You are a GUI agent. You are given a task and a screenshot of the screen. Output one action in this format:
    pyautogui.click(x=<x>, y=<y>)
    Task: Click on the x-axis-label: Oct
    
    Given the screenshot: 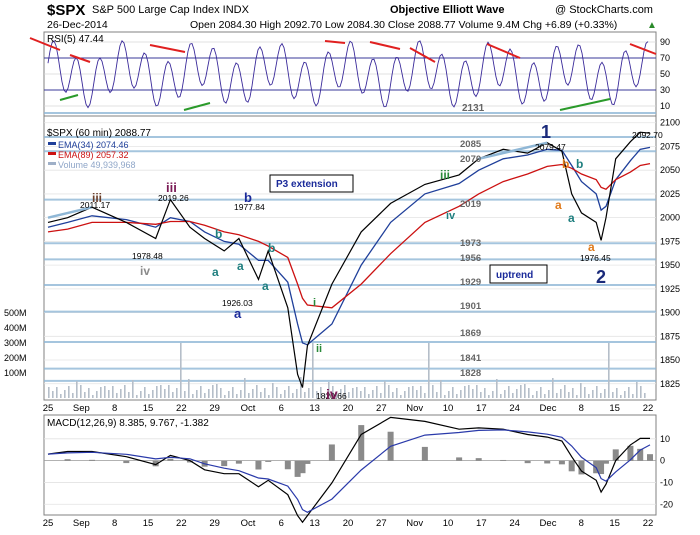 What is the action you would take?
    pyautogui.click(x=248, y=523)
    